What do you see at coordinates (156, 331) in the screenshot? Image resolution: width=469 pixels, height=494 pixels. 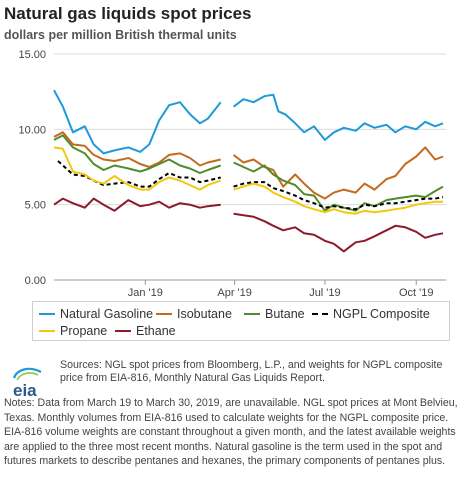 I see `legend-label: Ethane` at bounding box center [156, 331].